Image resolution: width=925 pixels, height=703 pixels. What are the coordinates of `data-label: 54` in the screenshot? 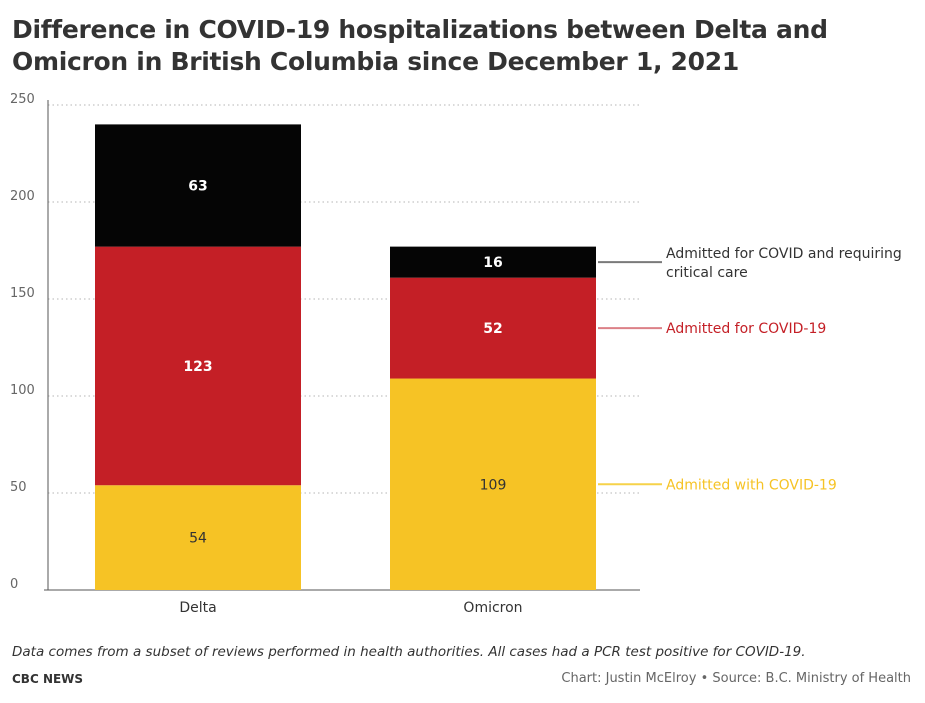 It's located at (198, 539).